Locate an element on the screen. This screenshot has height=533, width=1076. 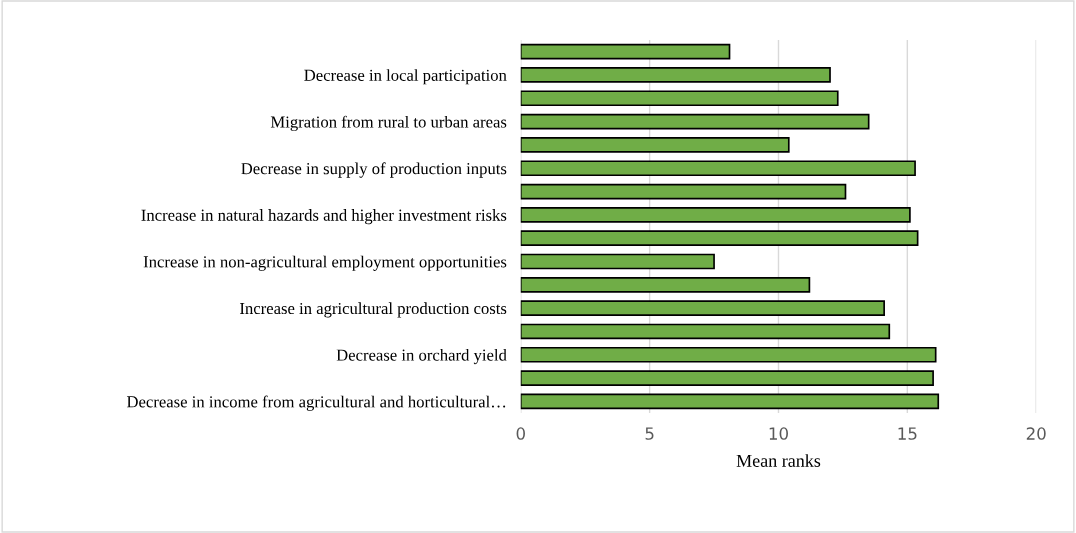
x-tick-label: 15 is located at coordinates (907, 433).